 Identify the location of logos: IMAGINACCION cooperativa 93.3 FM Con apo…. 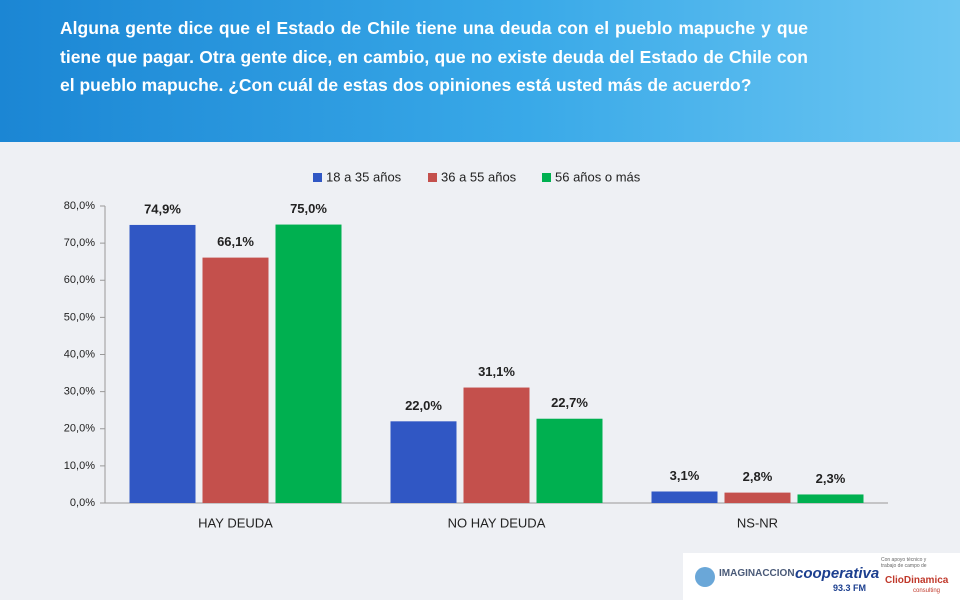
(821, 576).